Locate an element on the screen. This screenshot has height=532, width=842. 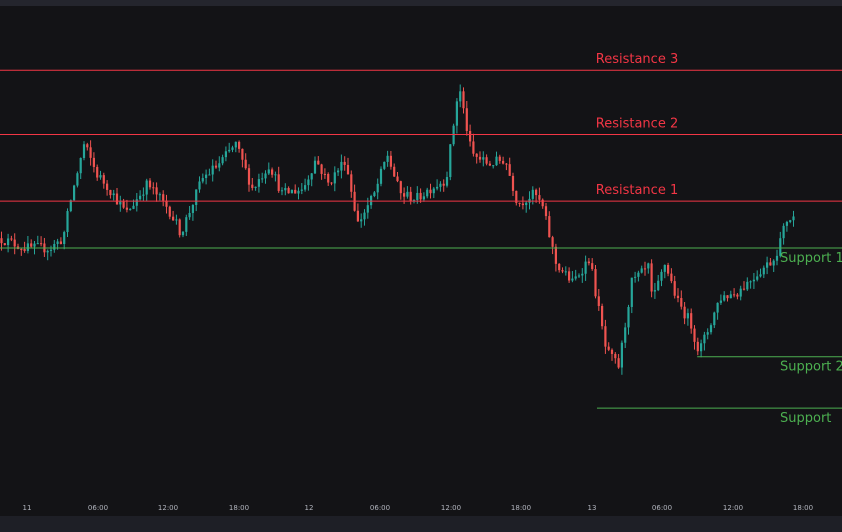
resistance-label: Resistance 3 is located at coordinates (637, 59).